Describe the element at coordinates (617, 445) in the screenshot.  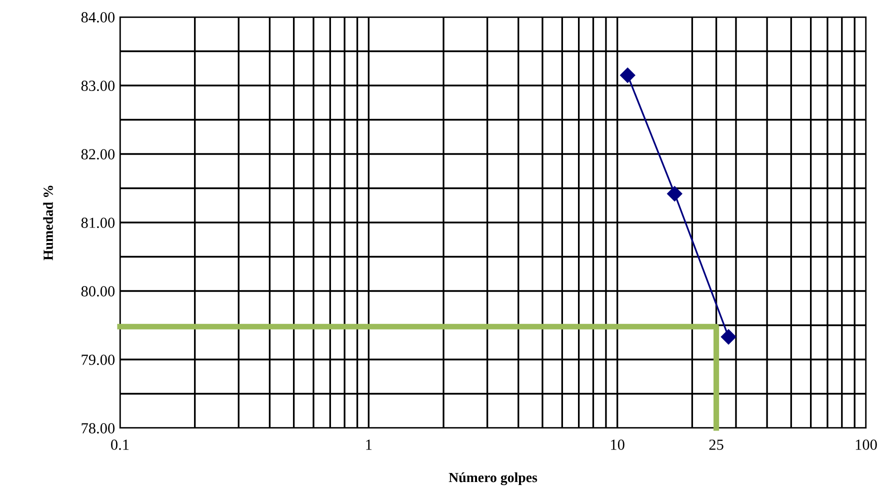
I see `x-tick-label: 10` at that location.